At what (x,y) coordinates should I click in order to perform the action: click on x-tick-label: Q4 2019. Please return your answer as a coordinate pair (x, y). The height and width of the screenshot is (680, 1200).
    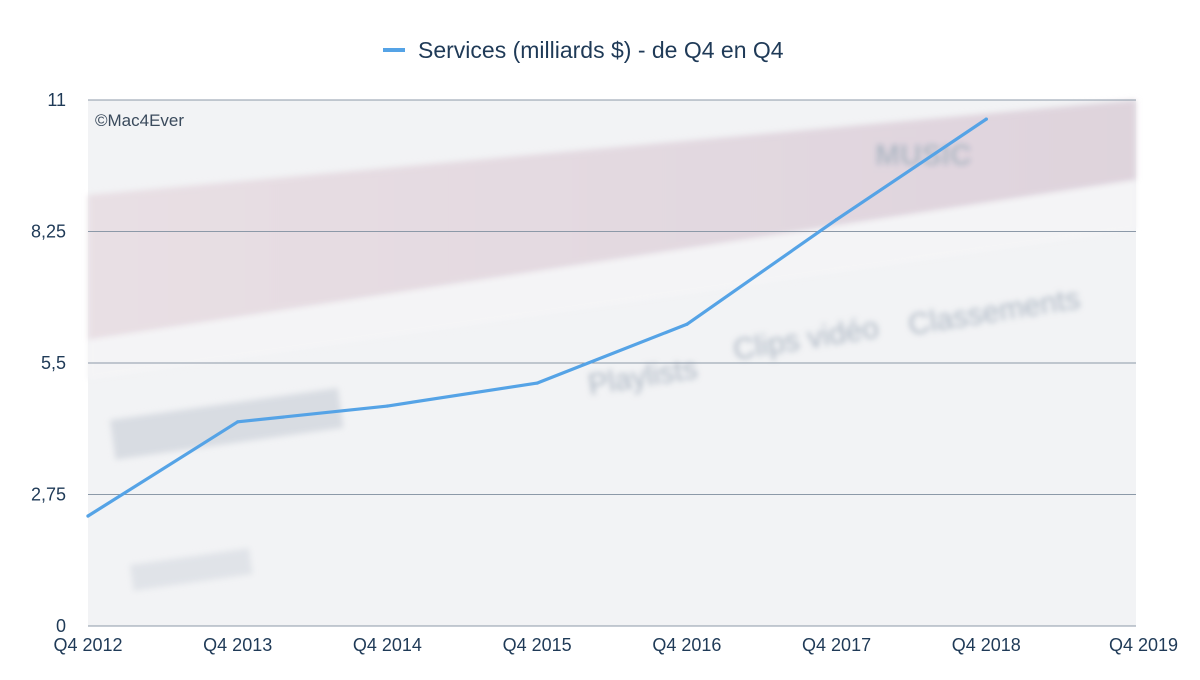
    Looking at the image, I should click on (1143, 645).